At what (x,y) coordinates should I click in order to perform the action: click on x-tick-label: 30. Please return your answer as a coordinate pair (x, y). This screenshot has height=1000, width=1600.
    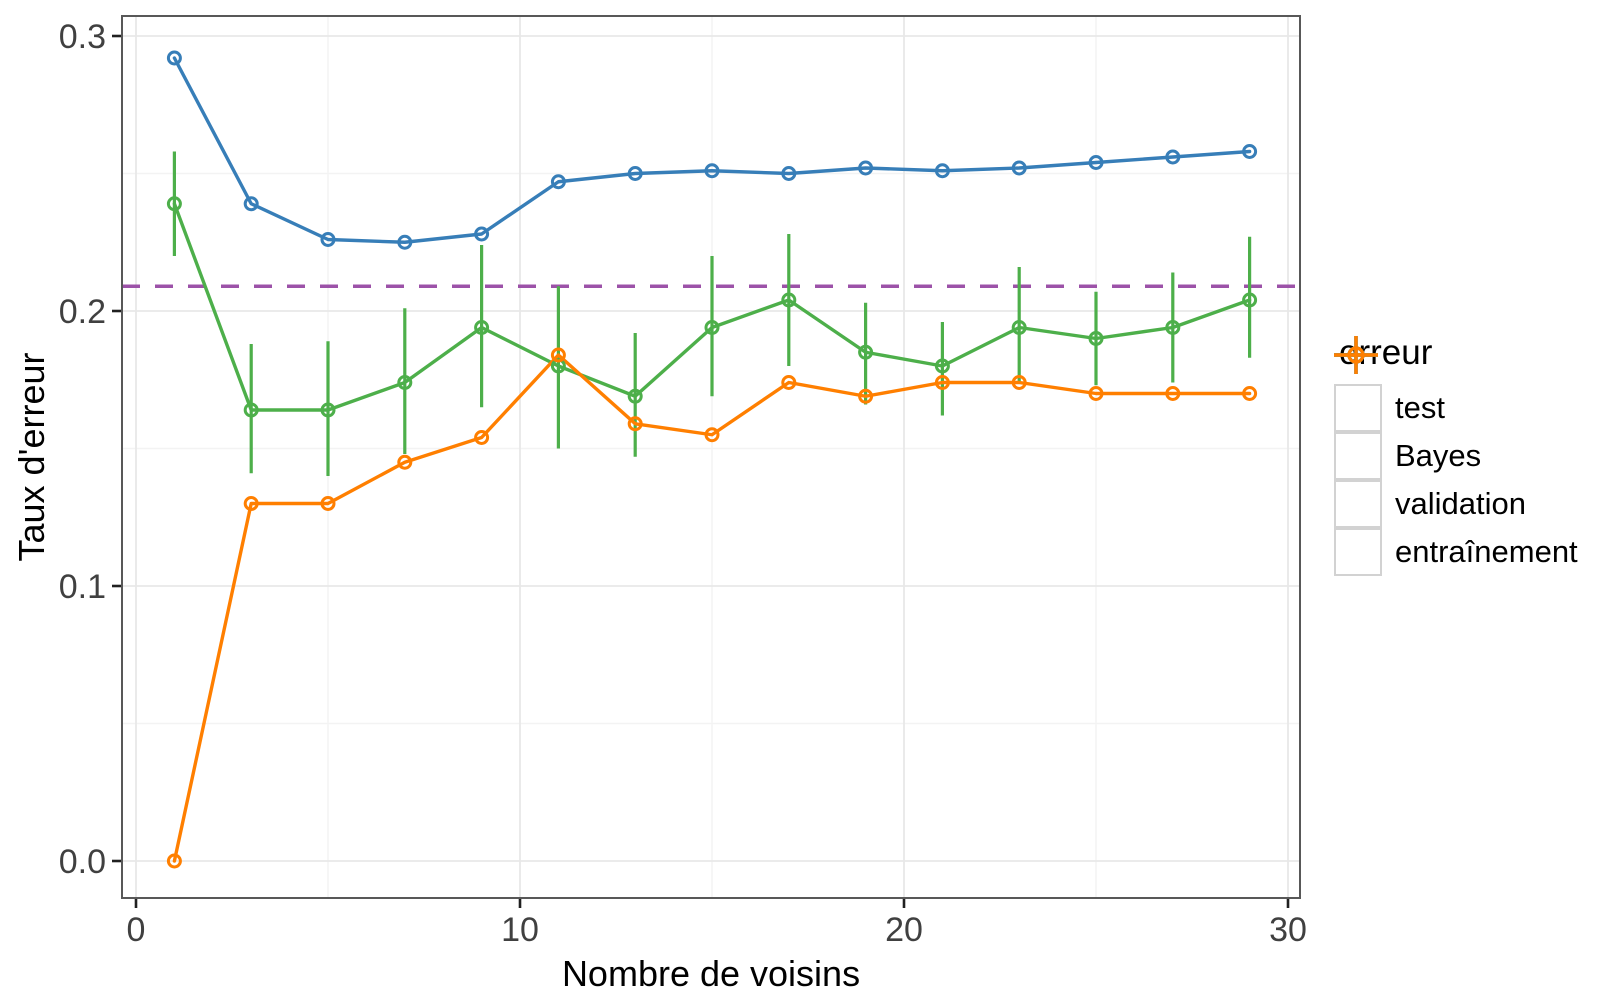
    Looking at the image, I should click on (1288, 930).